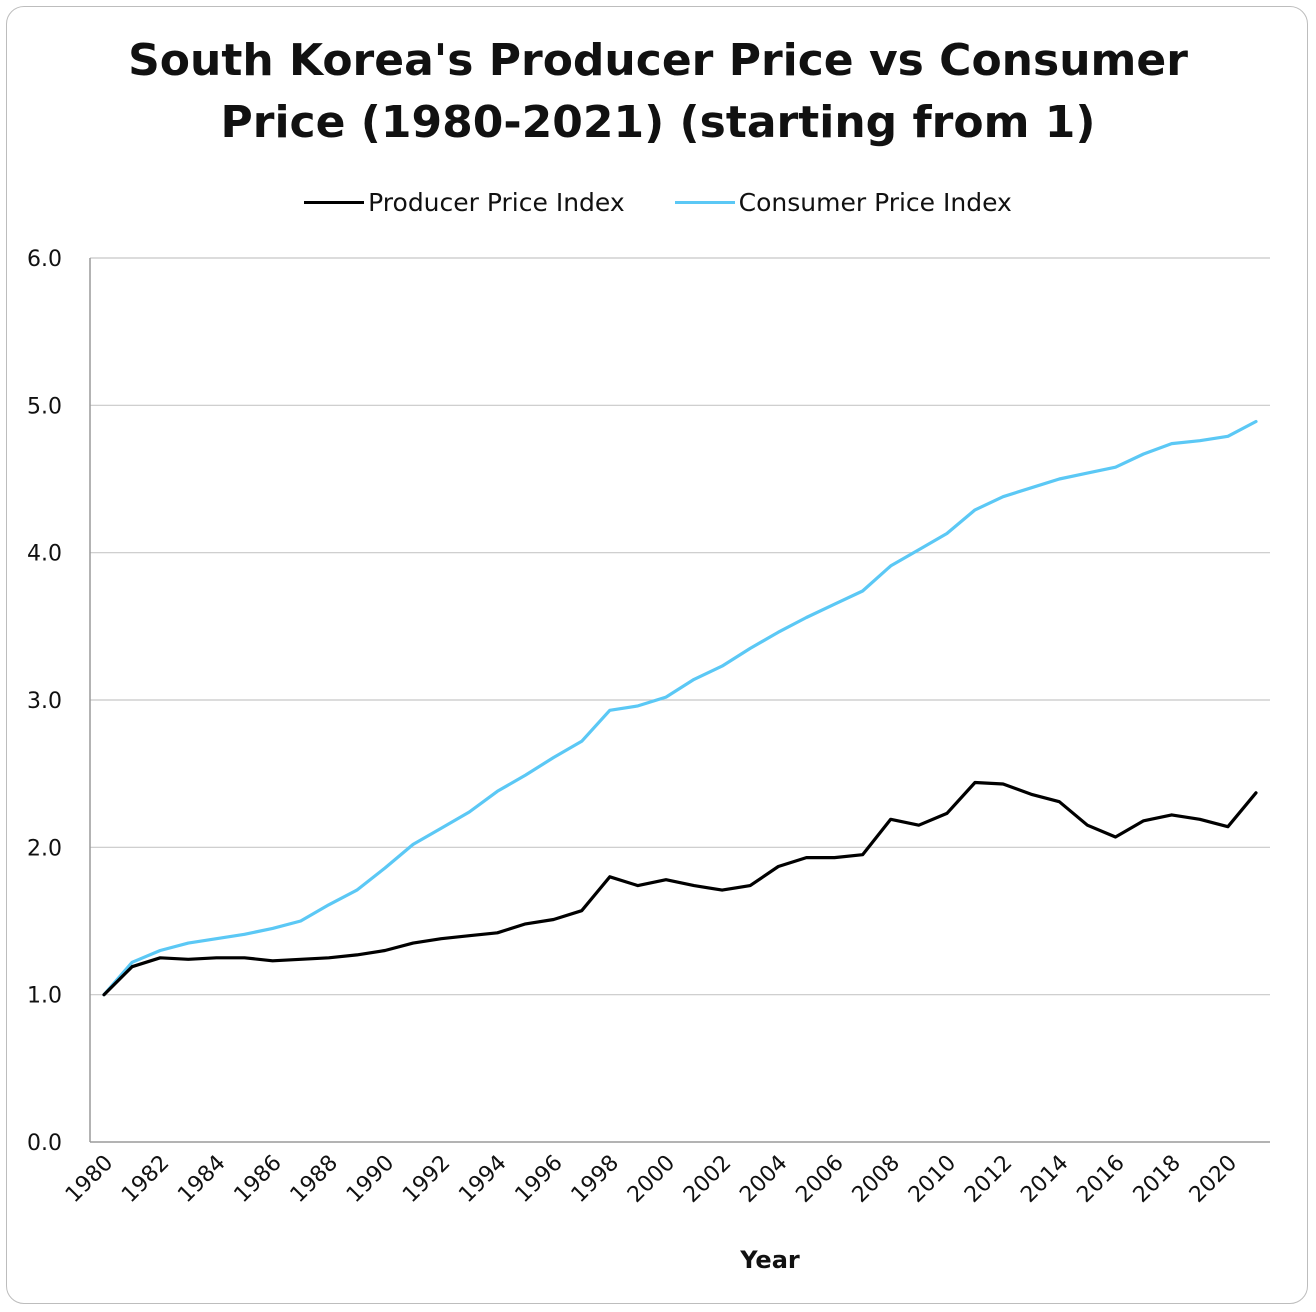 The width and height of the screenshot is (1316, 1312). What do you see at coordinates (876, 1179) in the screenshot?
I see `x-tick-label-2008: 2008` at bounding box center [876, 1179].